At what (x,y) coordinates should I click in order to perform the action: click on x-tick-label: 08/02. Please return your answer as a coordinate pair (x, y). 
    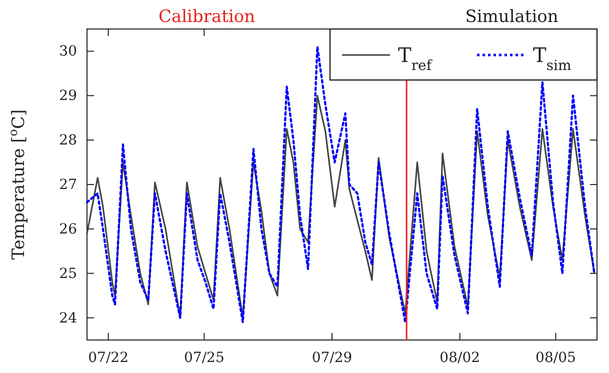
    Looking at the image, I should click on (460, 358).